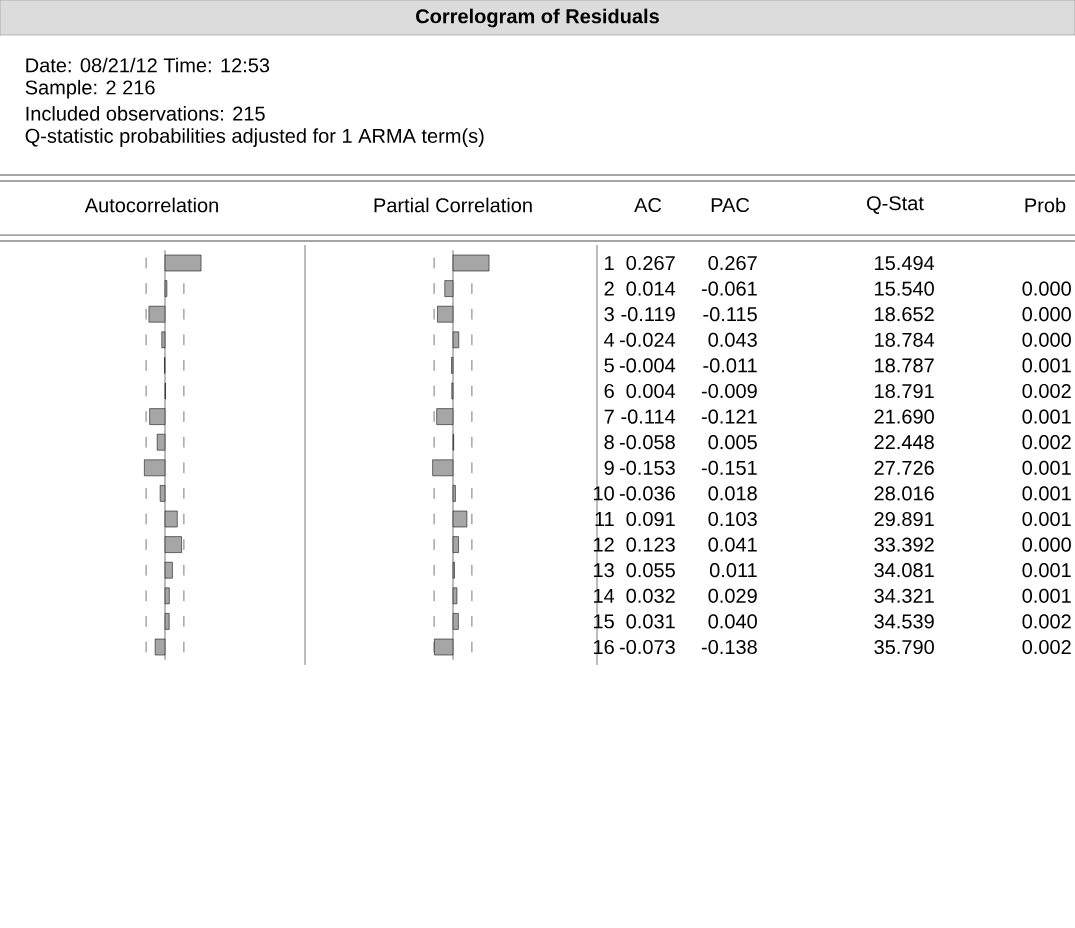 The width and height of the screenshot is (1075, 928). Describe the element at coordinates (904, 519) in the screenshot. I see `text: 29.891` at that location.